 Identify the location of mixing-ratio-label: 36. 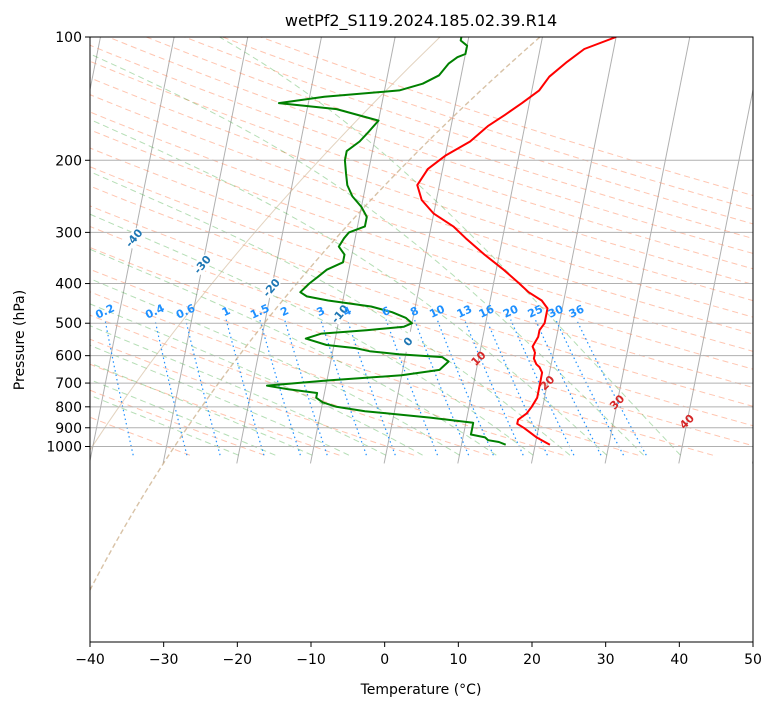
(577, 311).